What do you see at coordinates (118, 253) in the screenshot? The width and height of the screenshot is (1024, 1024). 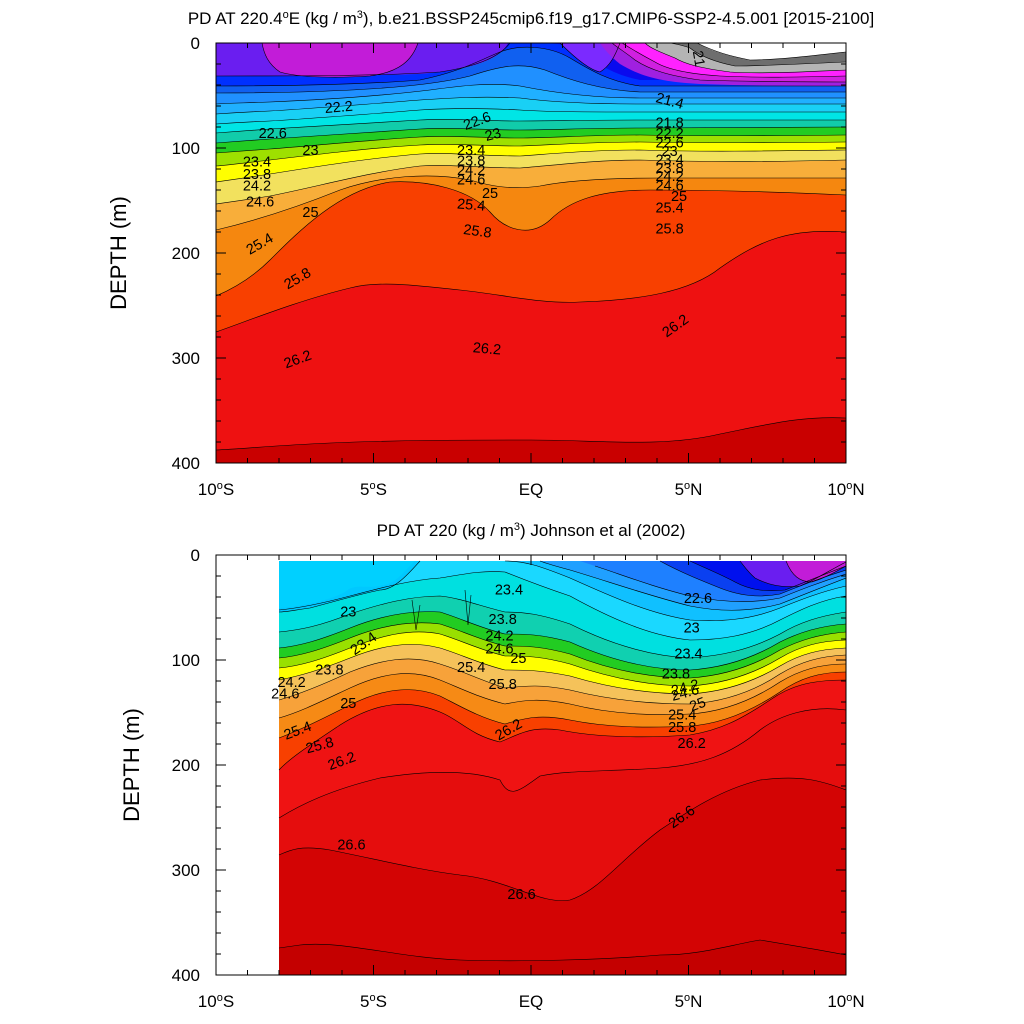 I see `top-y-axis-label: DEPTH (m)` at bounding box center [118, 253].